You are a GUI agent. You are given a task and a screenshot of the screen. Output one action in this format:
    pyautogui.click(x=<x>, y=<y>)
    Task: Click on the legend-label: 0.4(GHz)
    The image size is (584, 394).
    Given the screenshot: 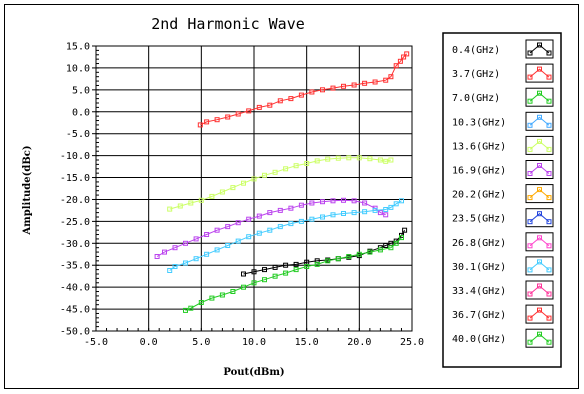 What is the action you would take?
    pyautogui.click(x=476, y=50)
    